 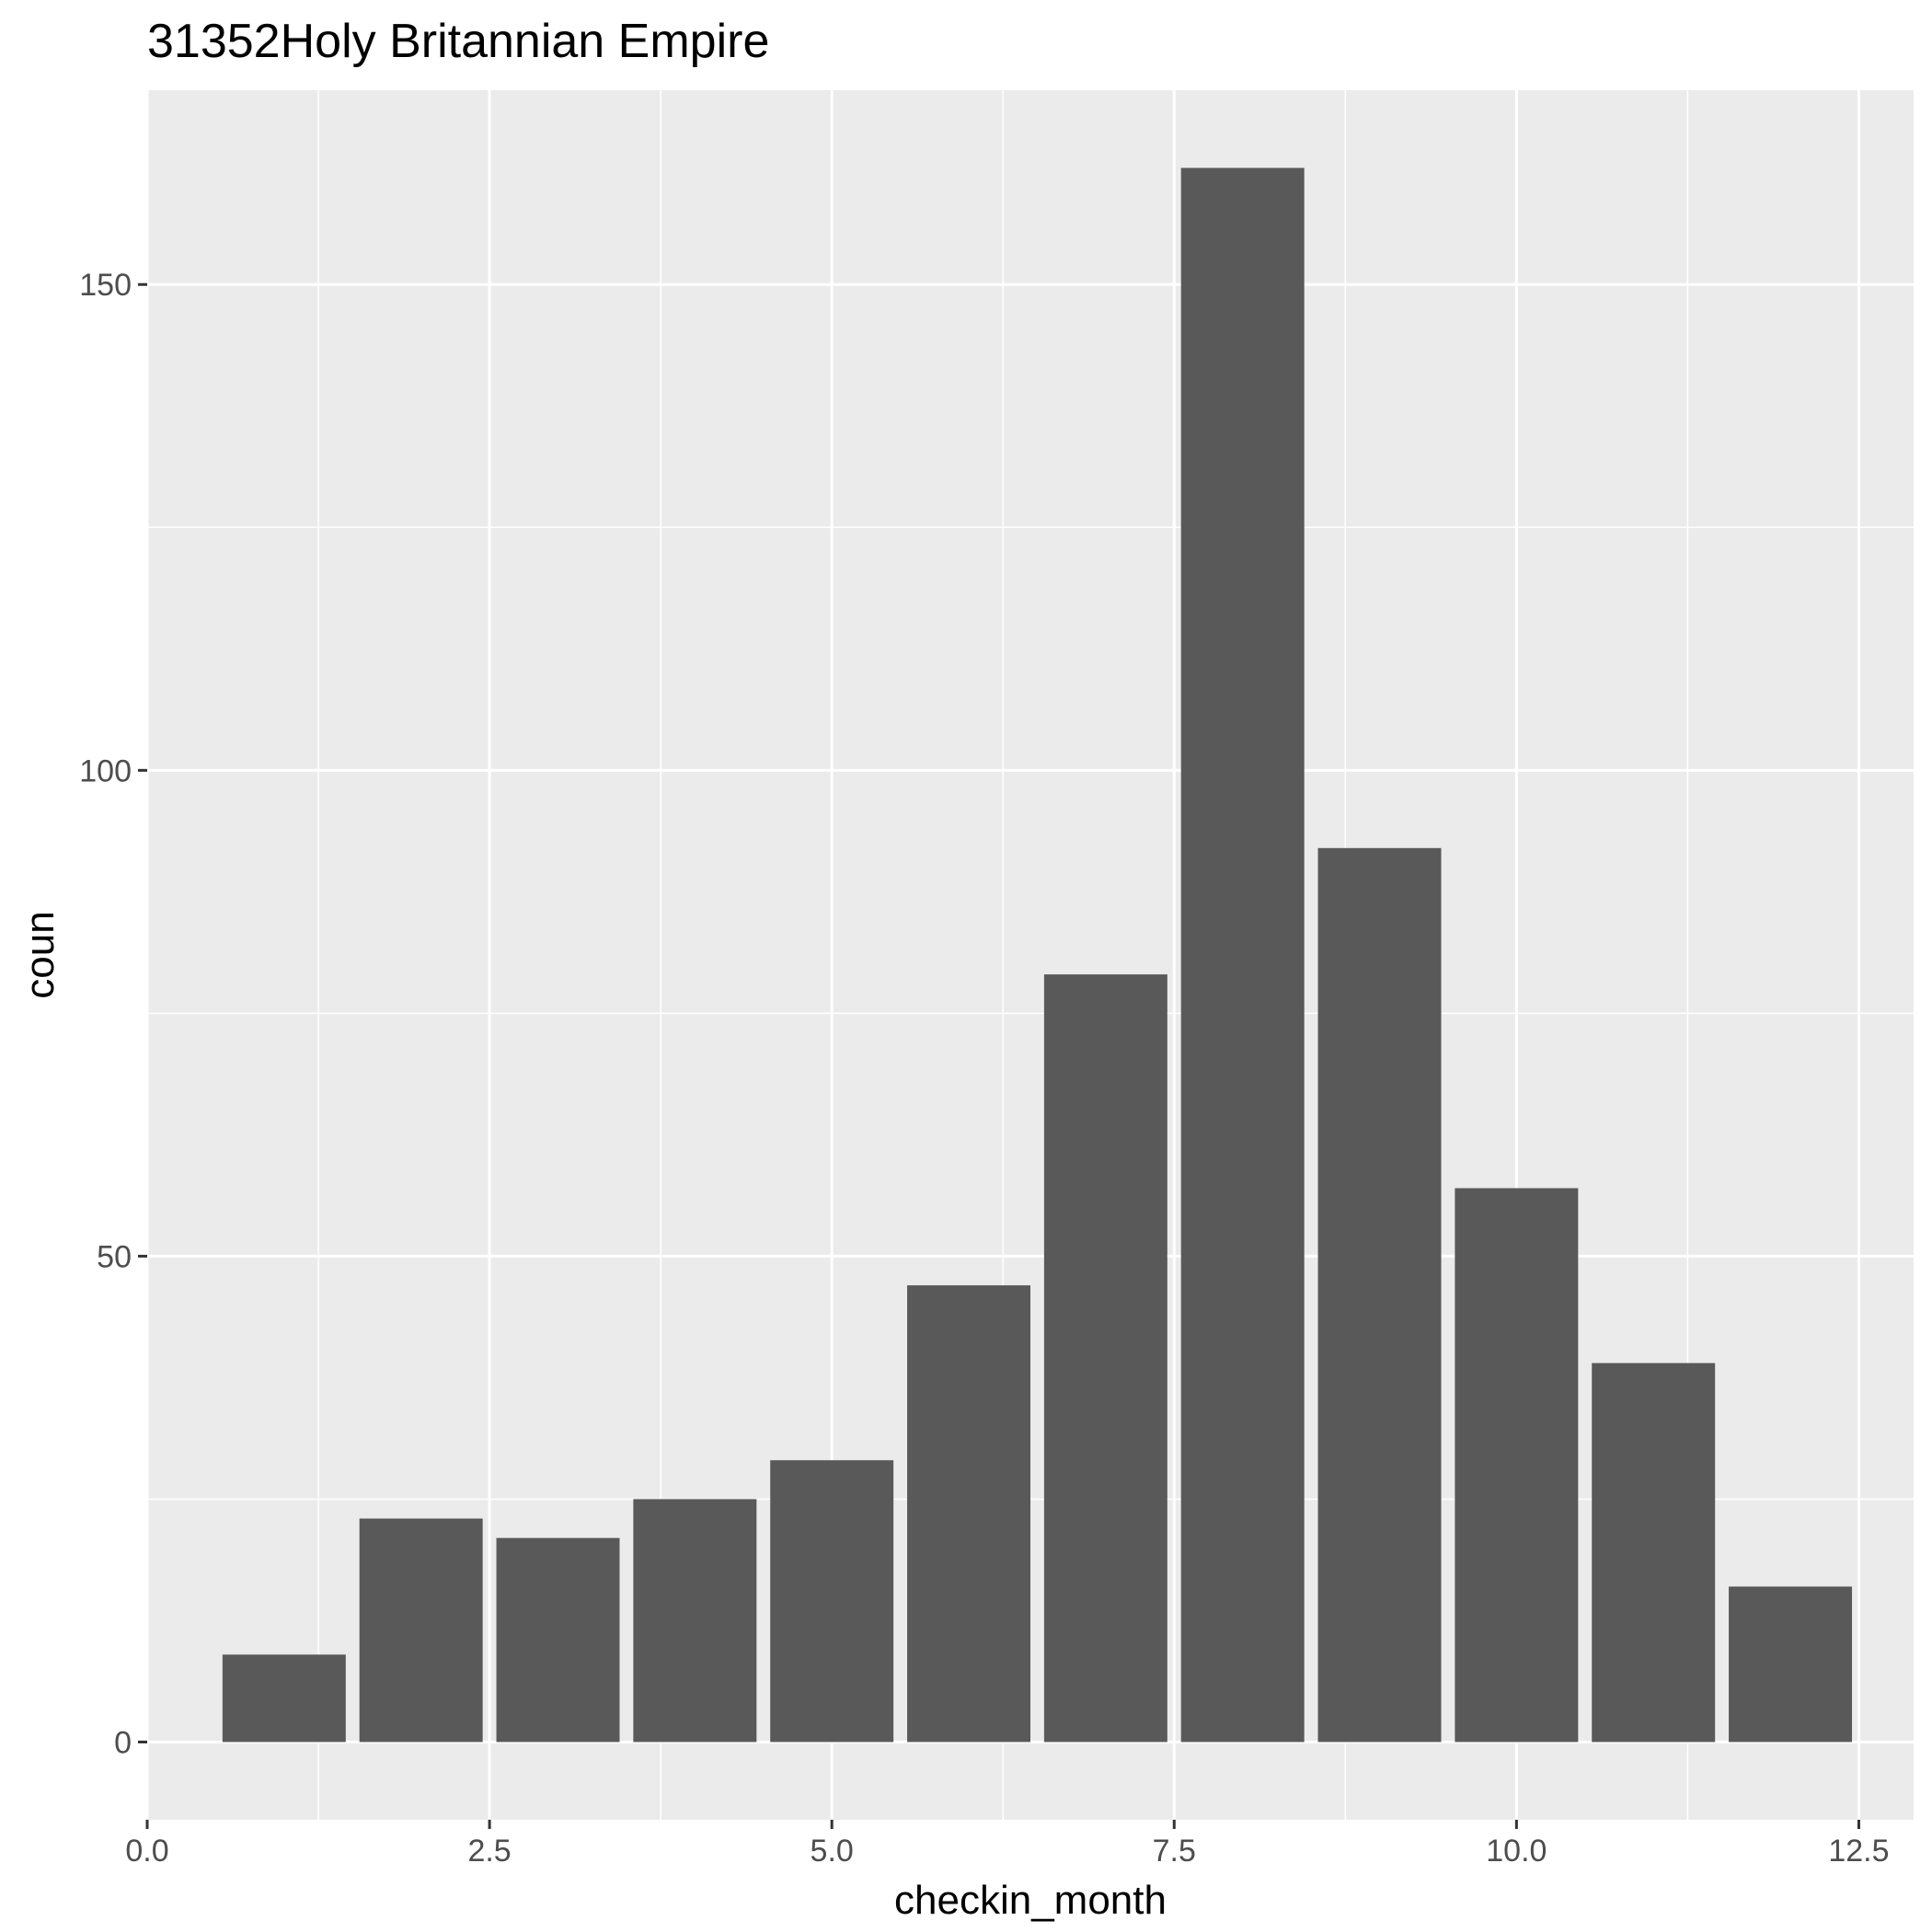 What do you see at coordinates (146, 1851) in the screenshot?
I see `x-tick-label: 0.0` at bounding box center [146, 1851].